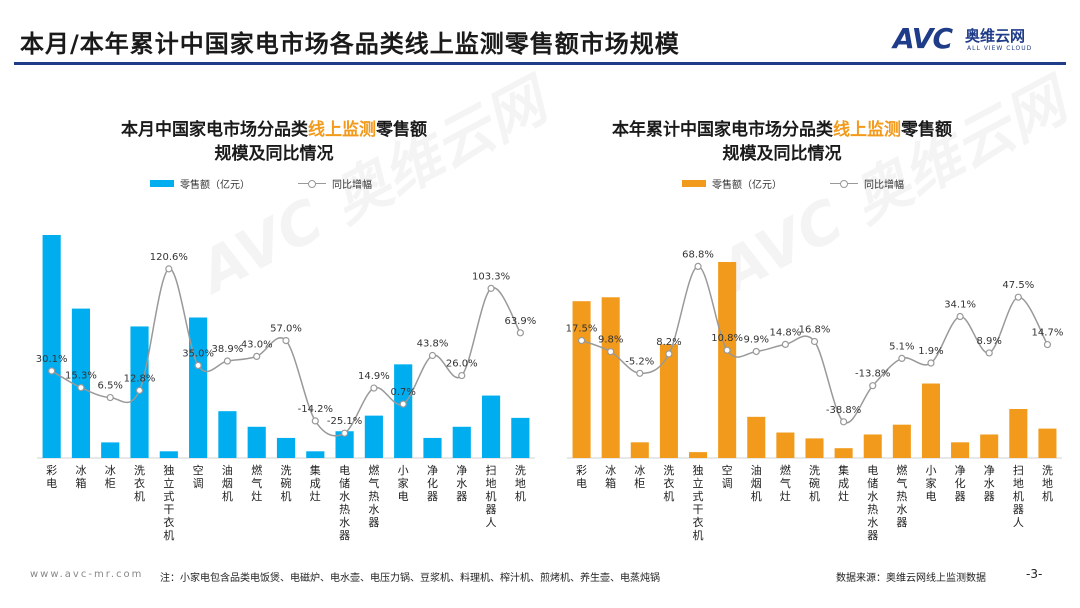 The height and width of the screenshot is (608, 1080). What do you see at coordinates (844, 183) in the screenshot?
I see `legend-line-swatch` at bounding box center [844, 183].